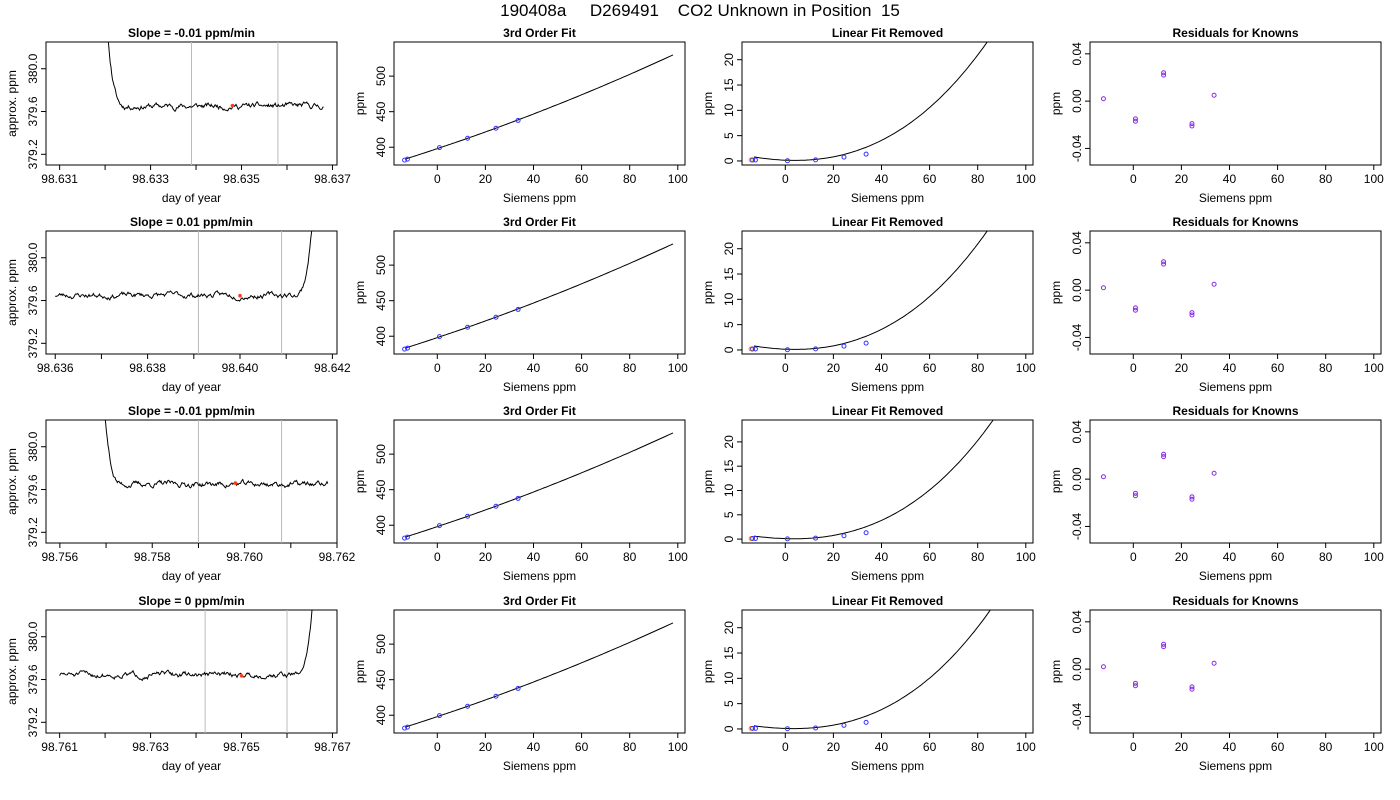 This screenshot has height=800, width=1400. Describe the element at coordinates (33, 154) in the screenshot. I see `y-tick-label: 379.2` at that location.